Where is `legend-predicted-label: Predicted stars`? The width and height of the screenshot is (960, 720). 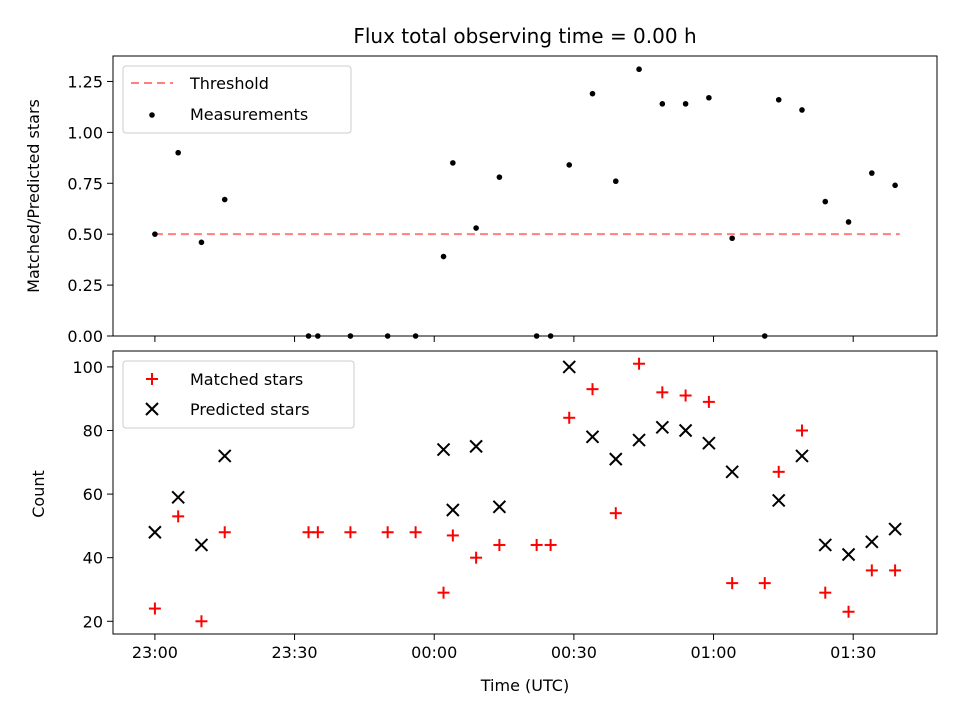
legend-predicted-label: Predicted stars is located at coordinates (250, 409).